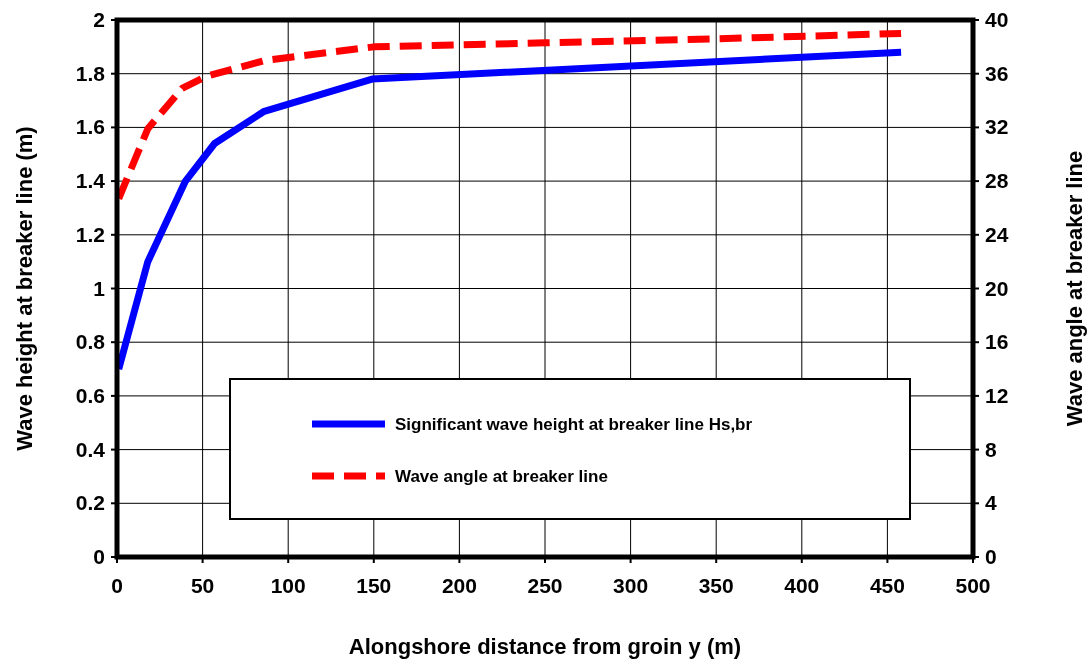  I want to click on y2-tick-label: 32, so click(997, 127).